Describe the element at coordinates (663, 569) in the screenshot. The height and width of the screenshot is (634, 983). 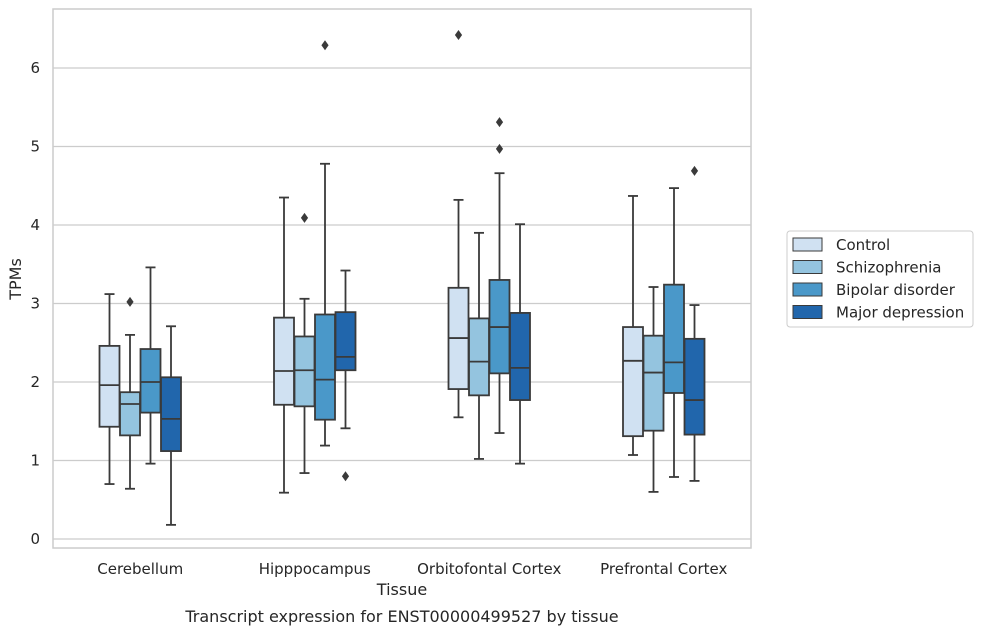
I see `x-tick-label: Prefrontal Cortex` at that location.